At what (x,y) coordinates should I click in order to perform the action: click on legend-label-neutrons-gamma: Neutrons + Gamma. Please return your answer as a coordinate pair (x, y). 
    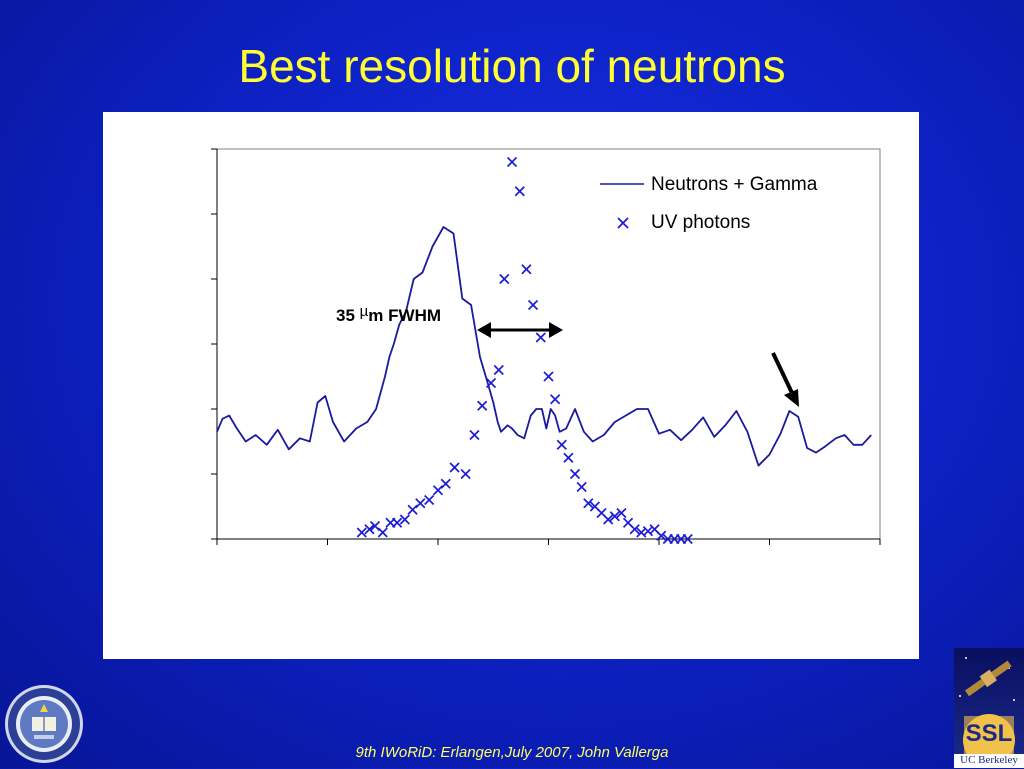
    Looking at the image, I should click on (734, 184).